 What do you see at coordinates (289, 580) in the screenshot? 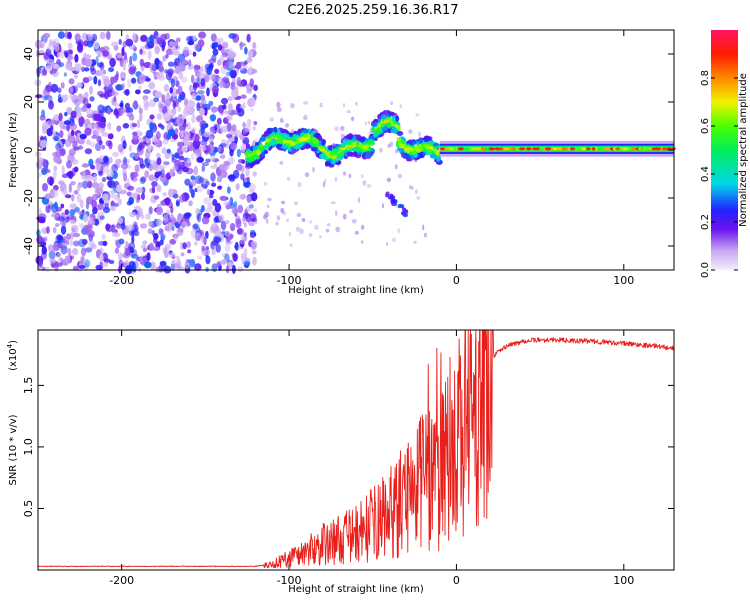
I see `snr-x-tick-label: -100` at bounding box center [289, 580].